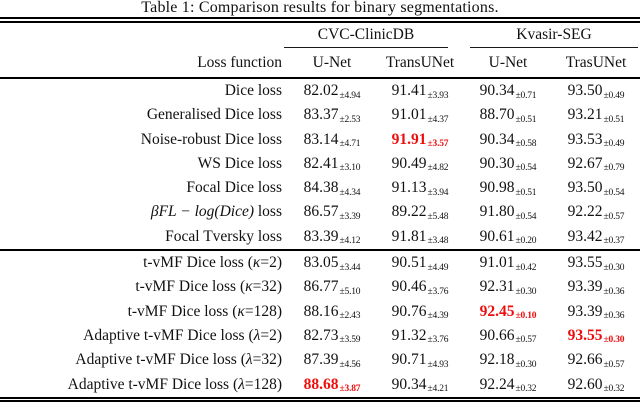 This screenshot has height=404, width=640. I want to click on loss-function-label-segment: t-vMF Dice loss (, so click(182, 311).